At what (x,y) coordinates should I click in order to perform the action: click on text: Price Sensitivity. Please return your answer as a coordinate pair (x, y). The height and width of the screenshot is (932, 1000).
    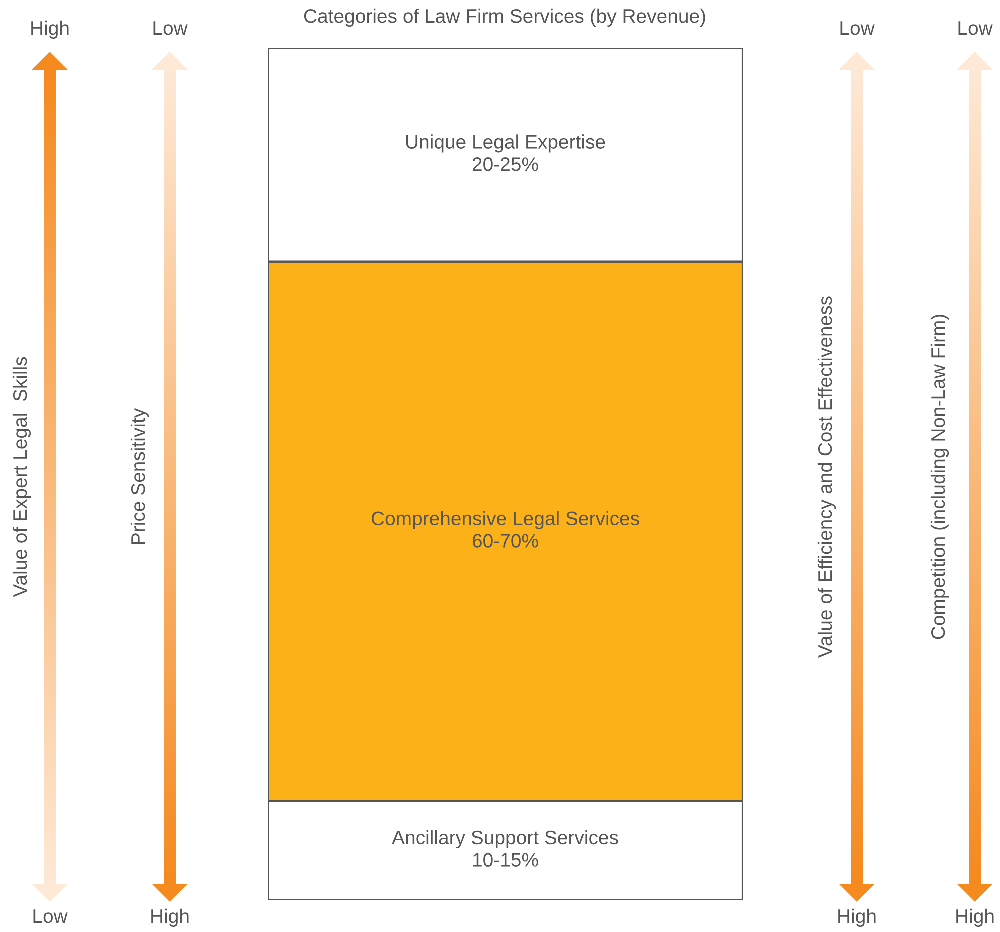
    Looking at the image, I should click on (140, 476).